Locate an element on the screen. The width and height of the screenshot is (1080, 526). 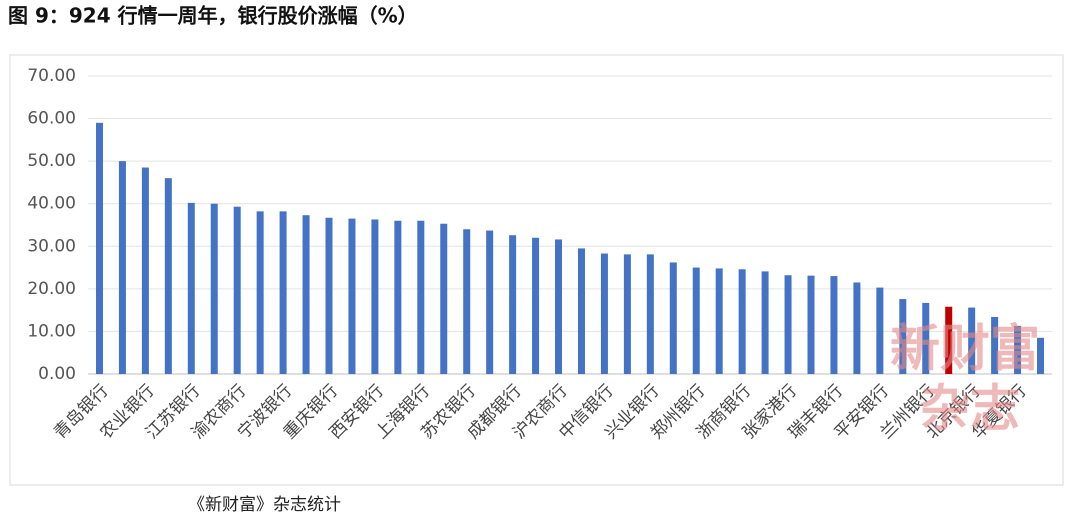
y-tick-label: 20.00 is located at coordinates (51, 289).